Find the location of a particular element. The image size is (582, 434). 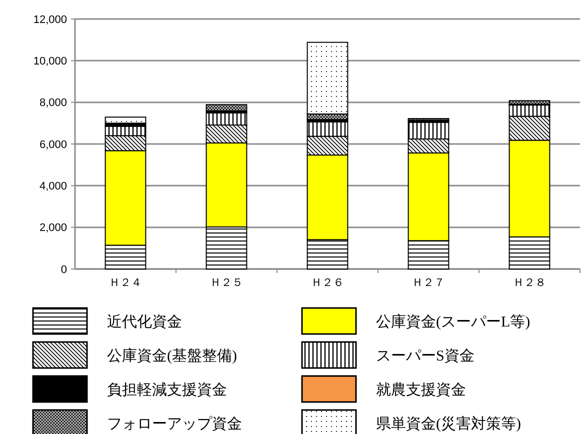

x-tick-label: Ｈ２７ is located at coordinates (428, 282).